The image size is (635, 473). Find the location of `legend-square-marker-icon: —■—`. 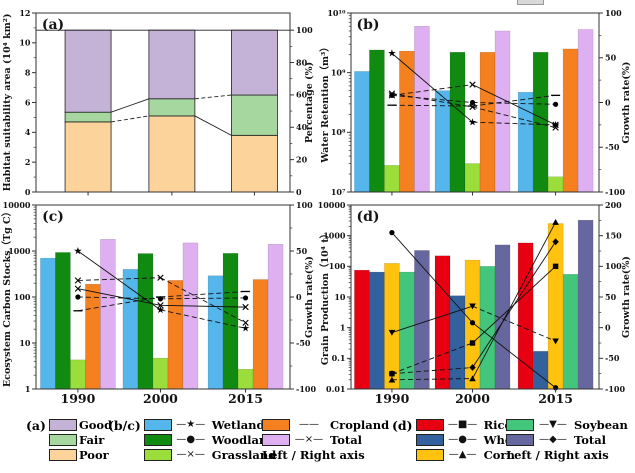

legend-square-marker-icon: —■— is located at coordinates (462, 424).